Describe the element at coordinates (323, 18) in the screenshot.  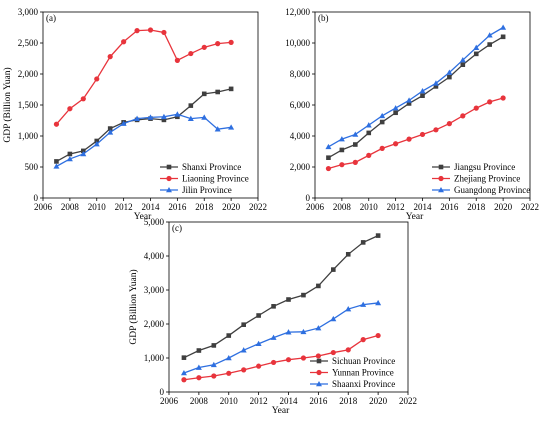
I see `panel-label: (b)` at that location.